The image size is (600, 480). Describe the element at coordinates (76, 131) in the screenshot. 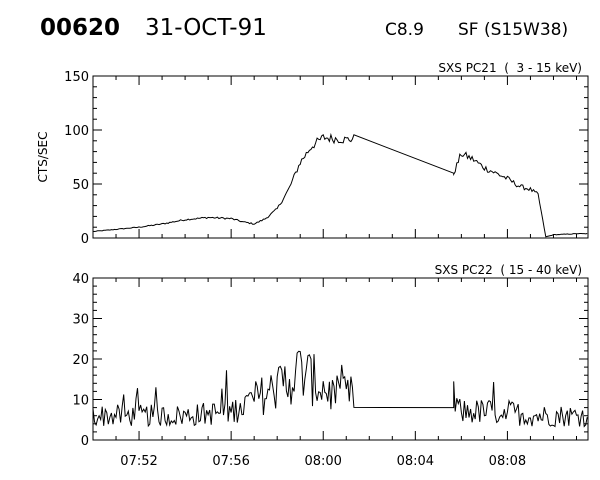

I see `y-tick-label: 100` at that location.